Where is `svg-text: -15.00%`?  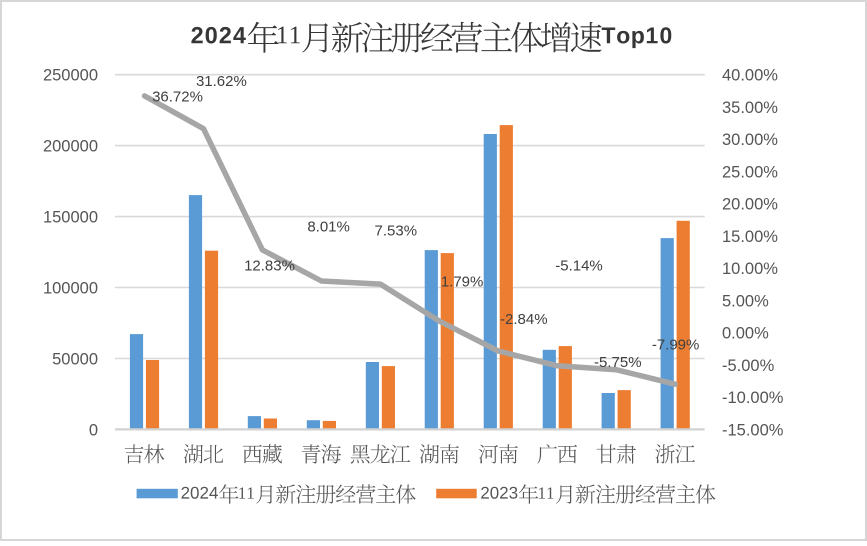 svg-text: -15.00% is located at coordinates (753, 430).